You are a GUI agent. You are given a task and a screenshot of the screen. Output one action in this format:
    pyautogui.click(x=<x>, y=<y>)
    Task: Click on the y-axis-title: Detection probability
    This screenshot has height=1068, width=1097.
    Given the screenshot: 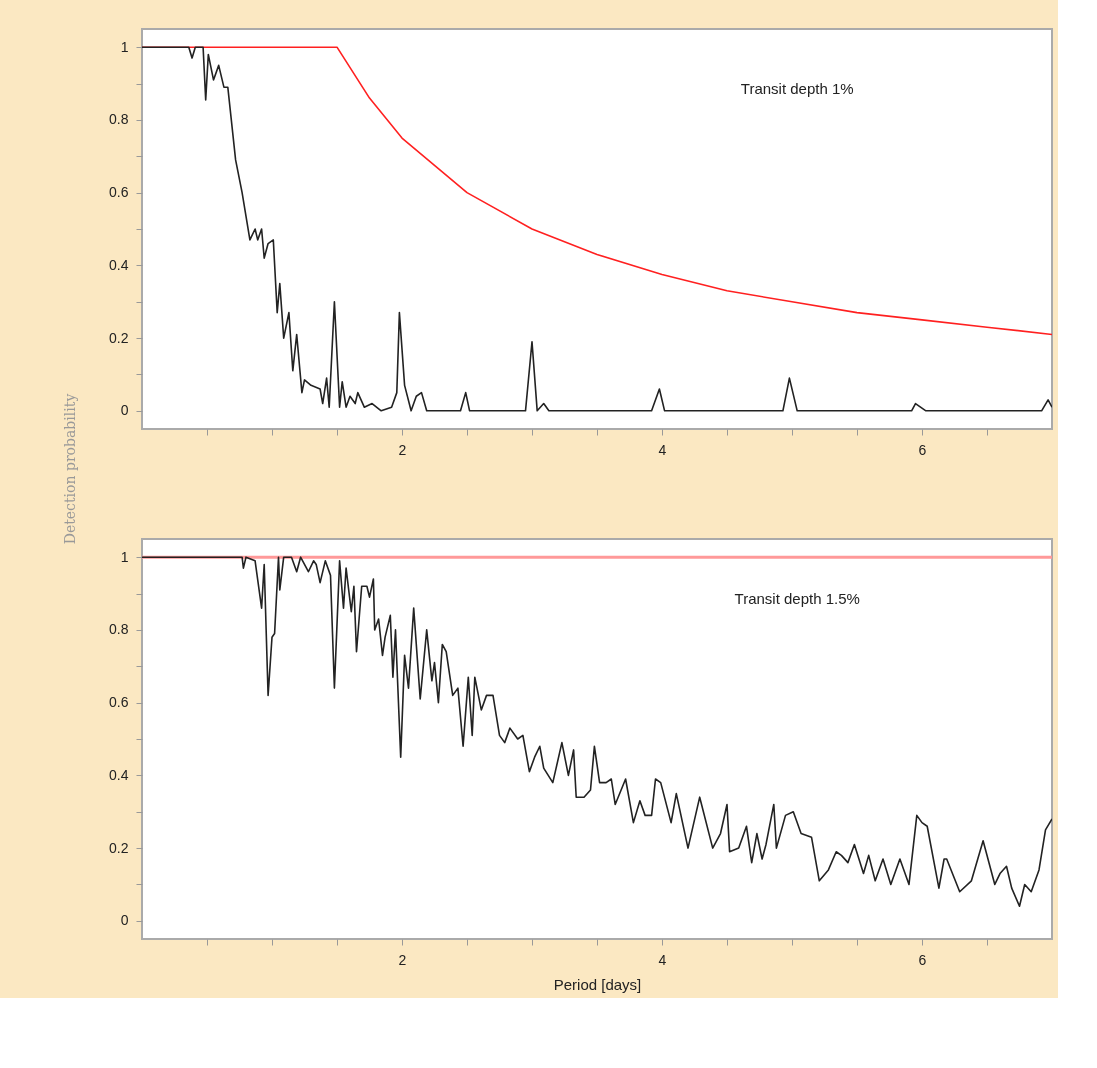 What is the action you would take?
    pyautogui.click(x=70, y=469)
    